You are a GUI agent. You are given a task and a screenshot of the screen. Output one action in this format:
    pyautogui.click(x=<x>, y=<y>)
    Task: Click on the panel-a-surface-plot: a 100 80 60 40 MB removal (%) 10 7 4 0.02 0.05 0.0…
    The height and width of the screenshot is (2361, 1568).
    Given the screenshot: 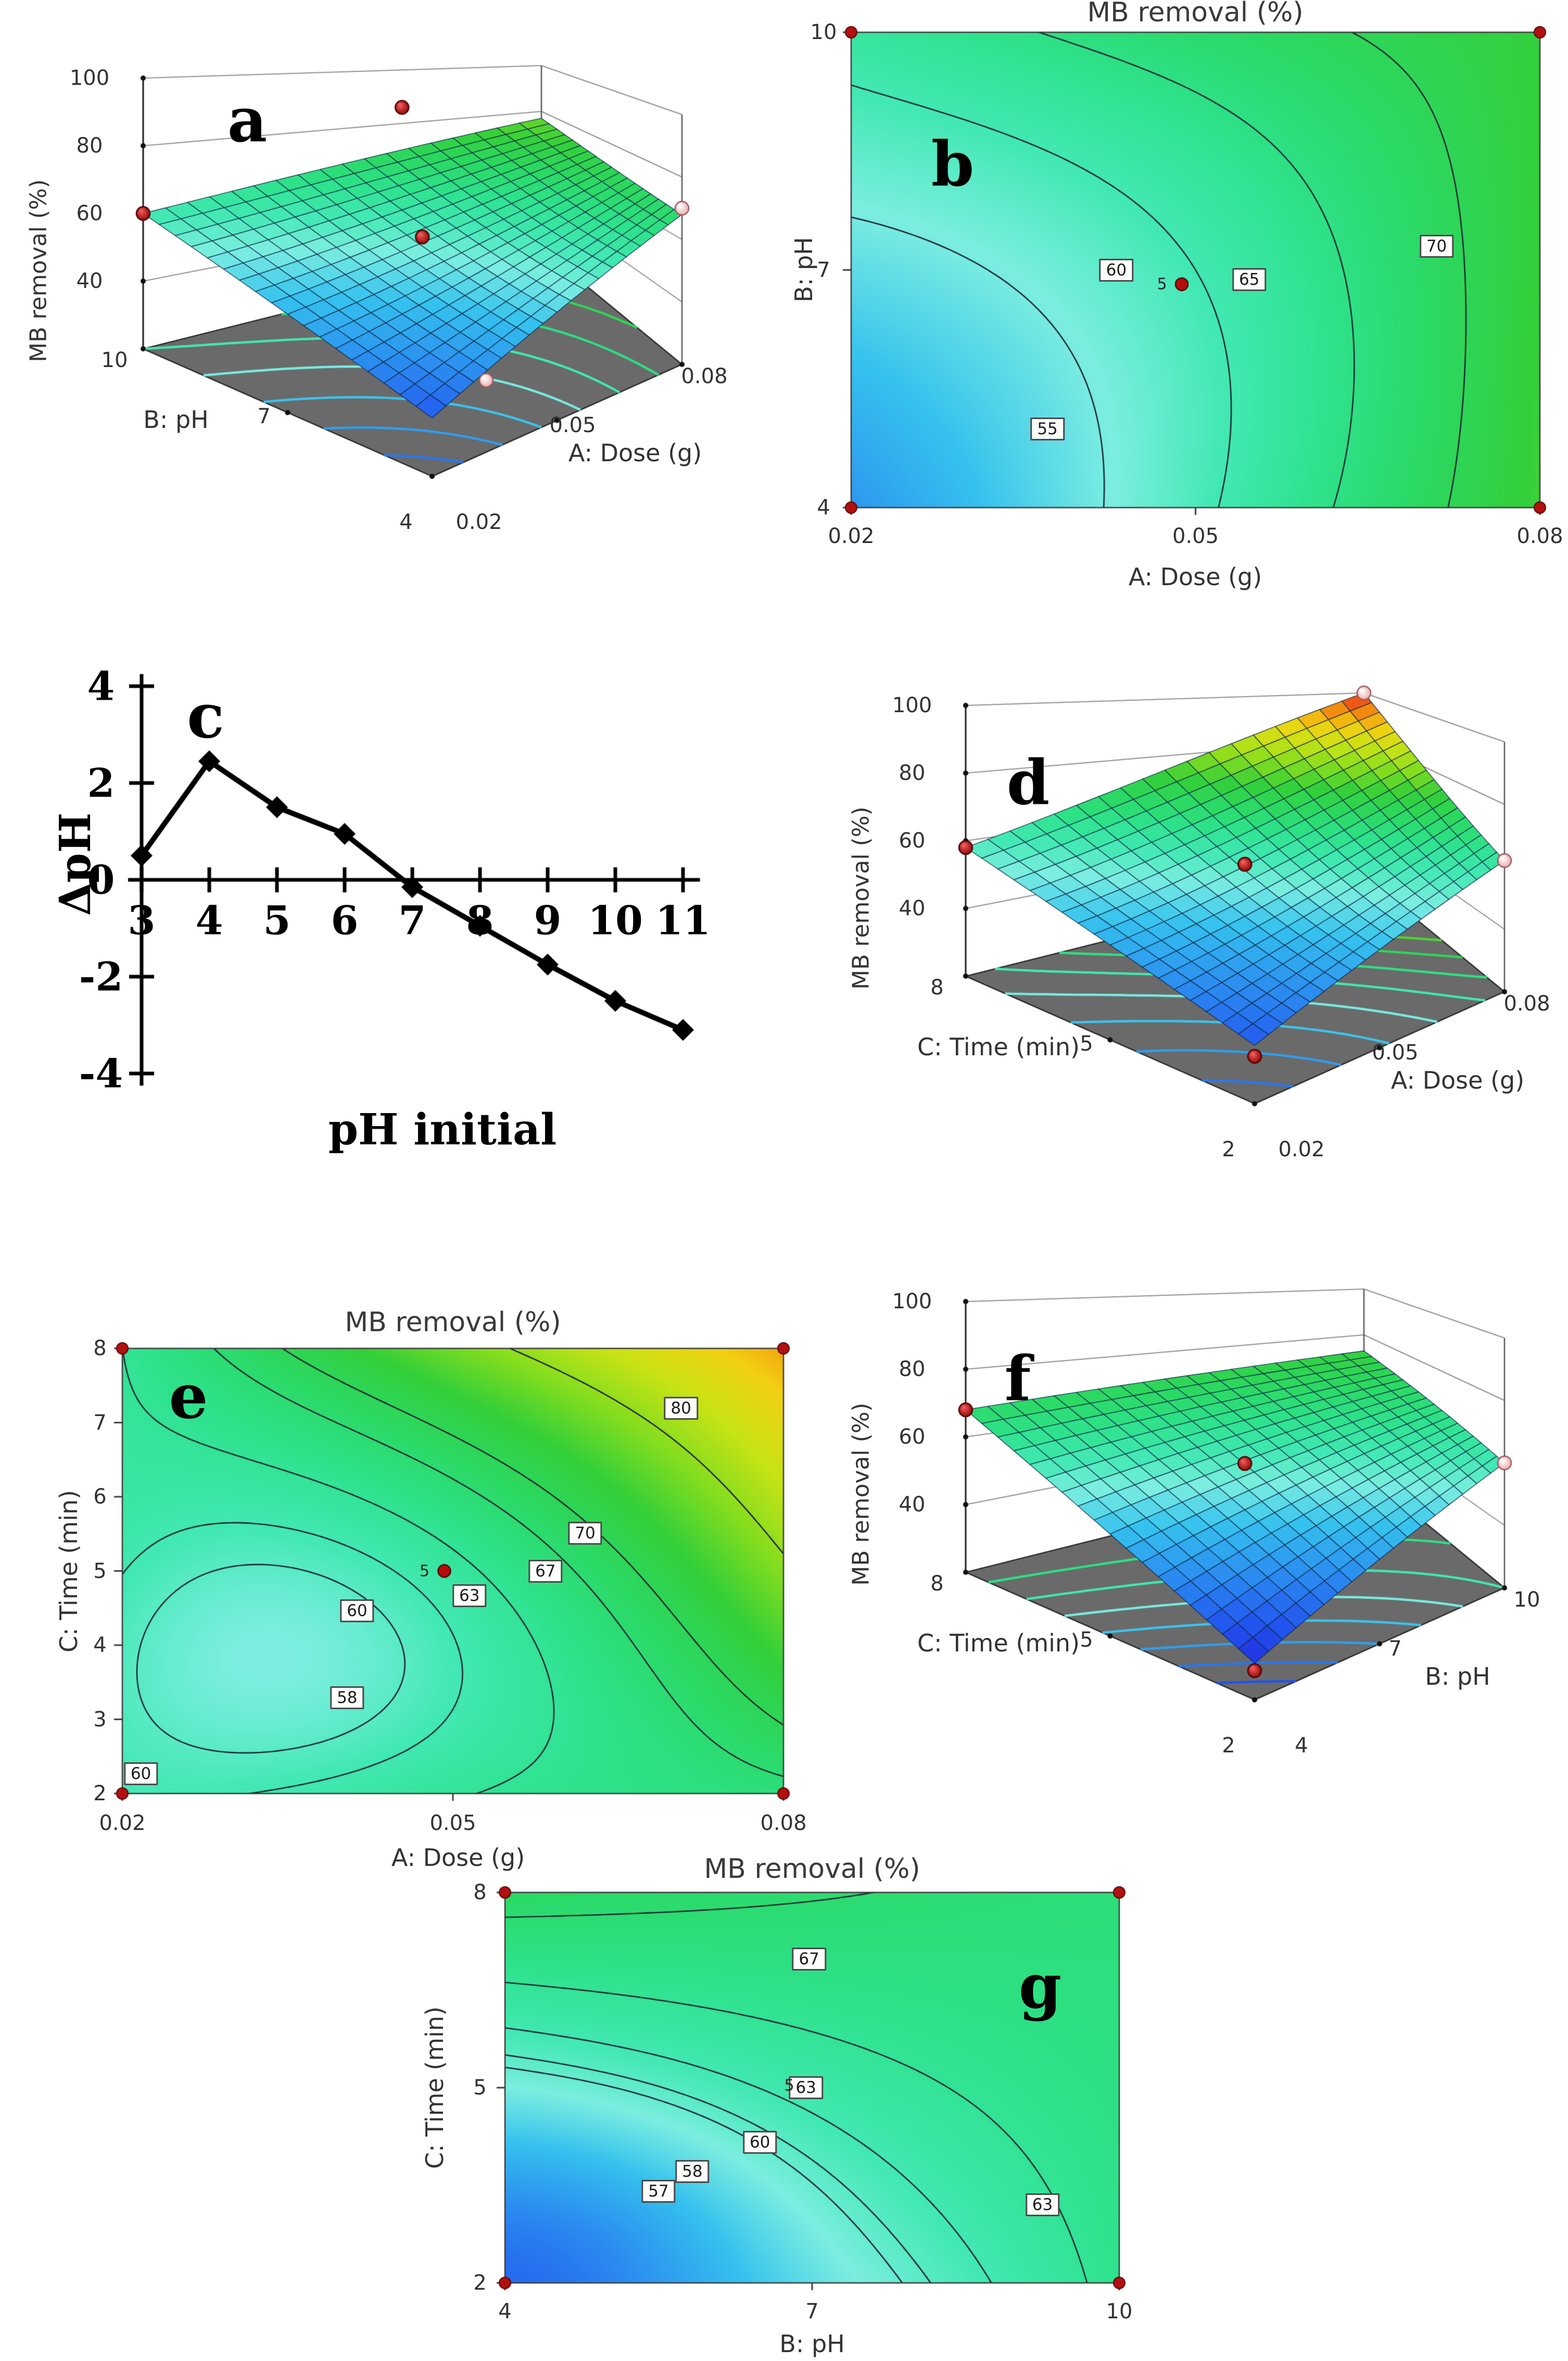 What is the action you would take?
    pyautogui.click(x=395, y=310)
    